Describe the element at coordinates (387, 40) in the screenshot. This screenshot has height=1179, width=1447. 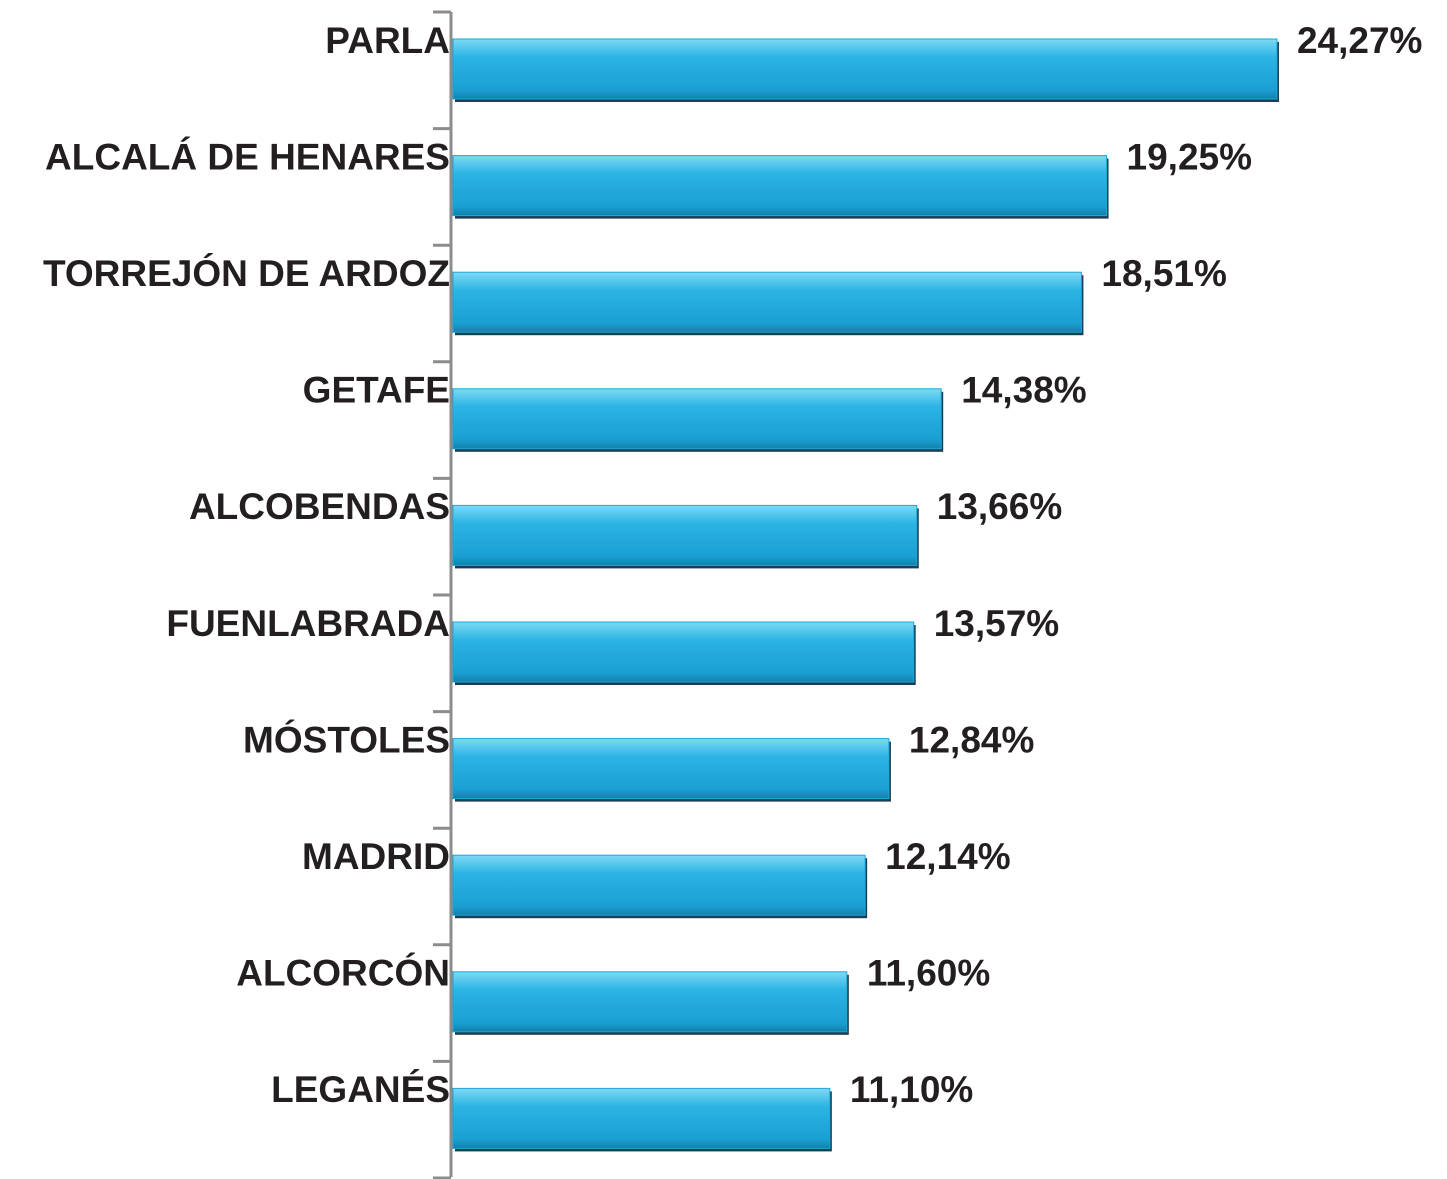
I see `category-label: PARLA` at that location.